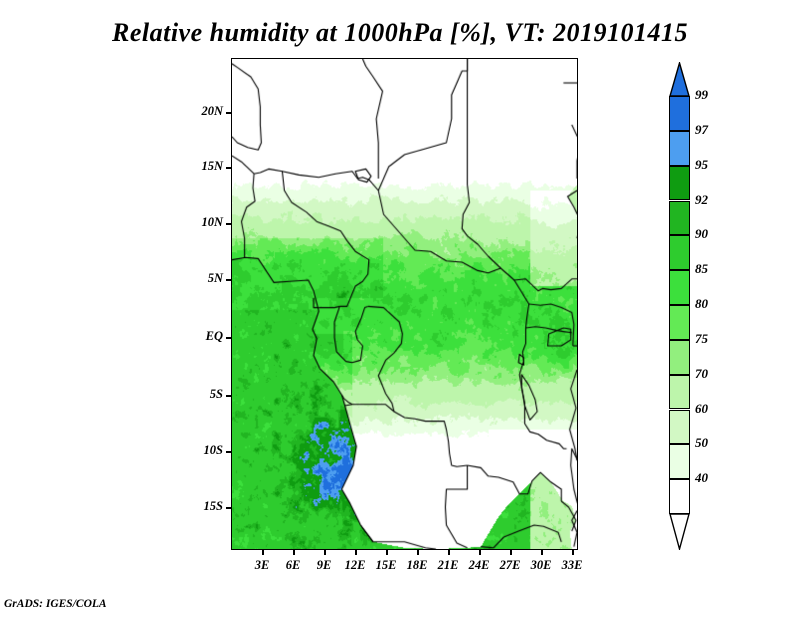  I want to click on colorbar, so click(679, 305).